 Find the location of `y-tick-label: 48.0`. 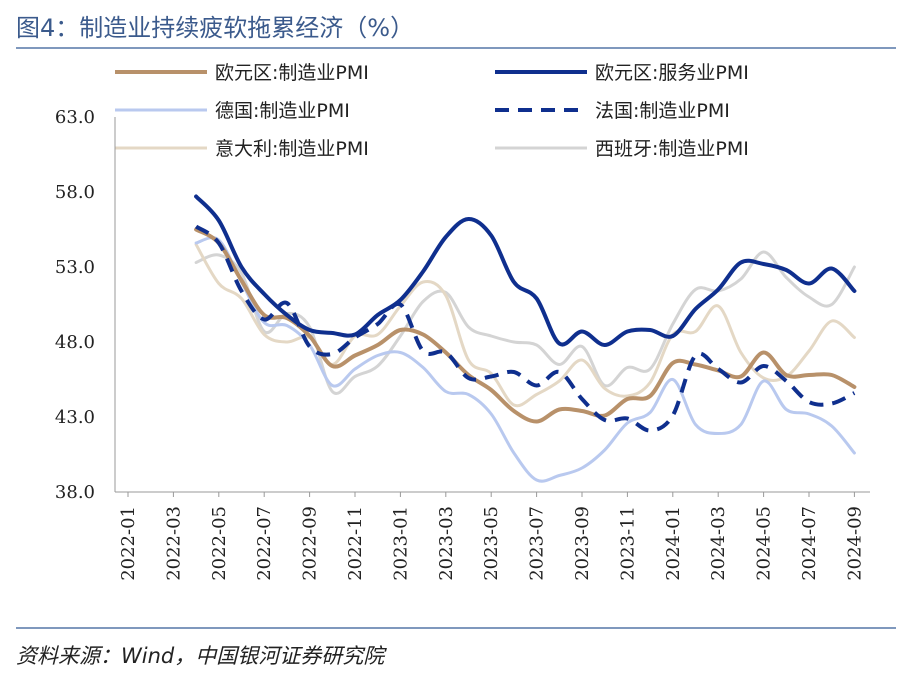

y-tick-label: 48.0 is located at coordinates (75, 342).